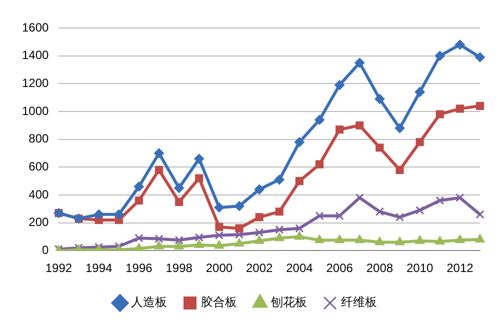 The image size is (500, 329). Describe the element at coordinates (219, 268) in the screenshot. I see `x-tick-label: 2000` at that location.